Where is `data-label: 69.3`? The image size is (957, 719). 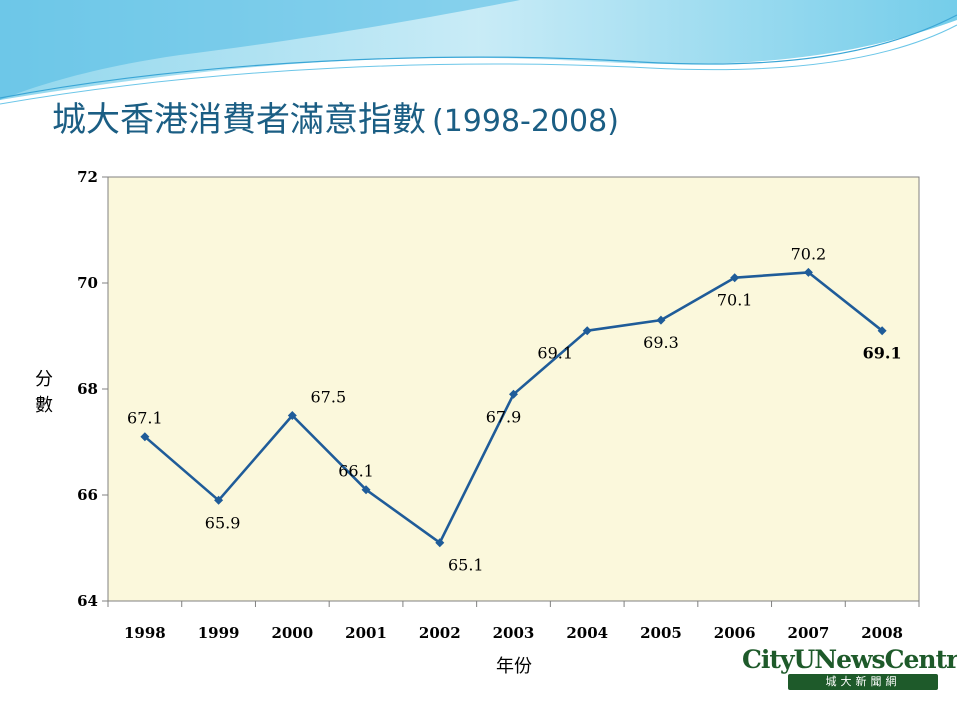
data-label: 69.3 is located at coordinates (661, 342).